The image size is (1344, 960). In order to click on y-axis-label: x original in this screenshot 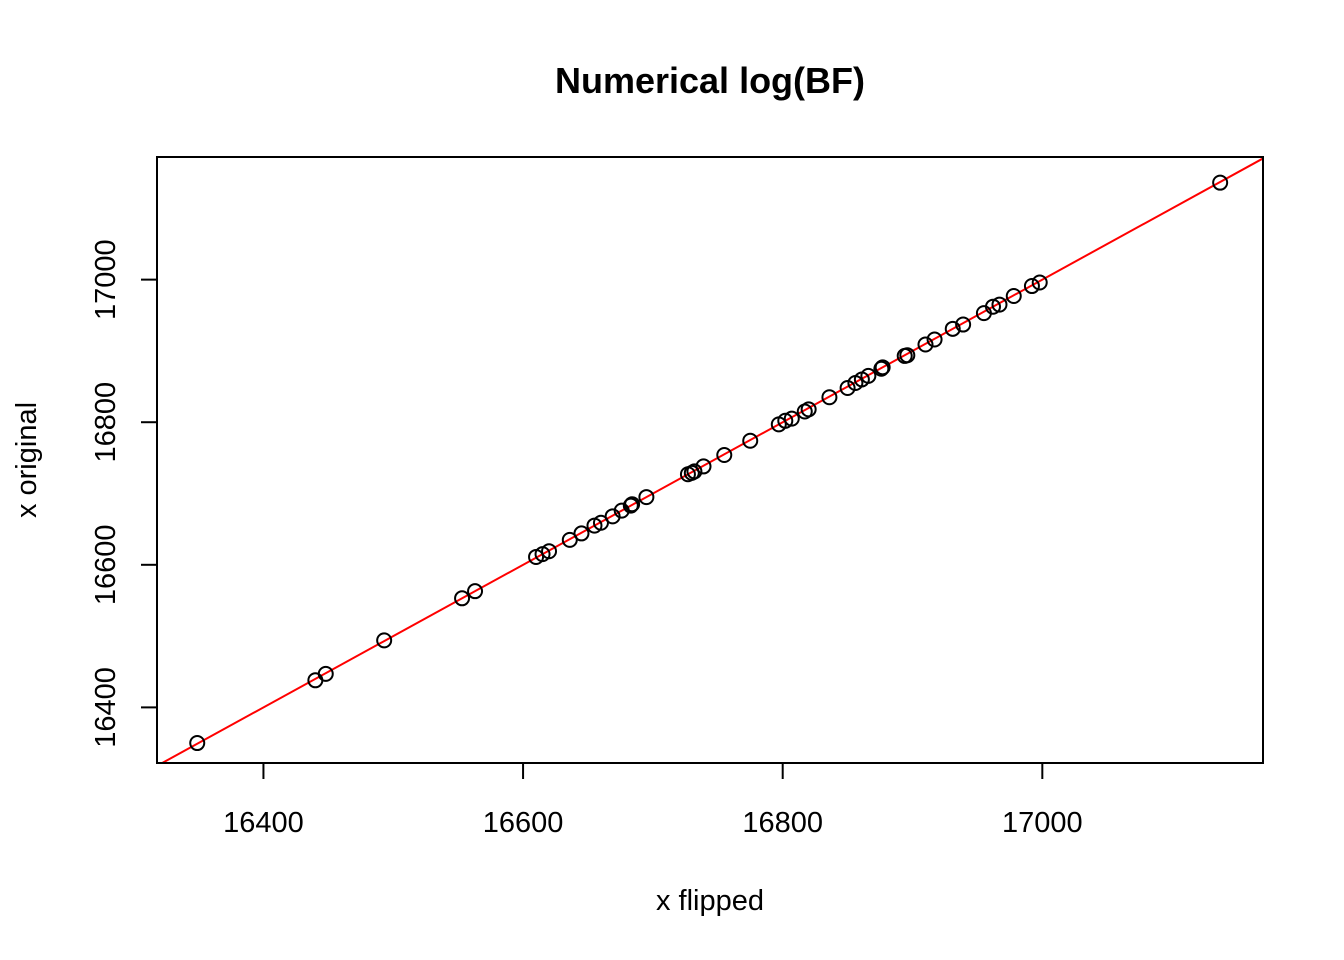, I will do `click(27, 460)`.